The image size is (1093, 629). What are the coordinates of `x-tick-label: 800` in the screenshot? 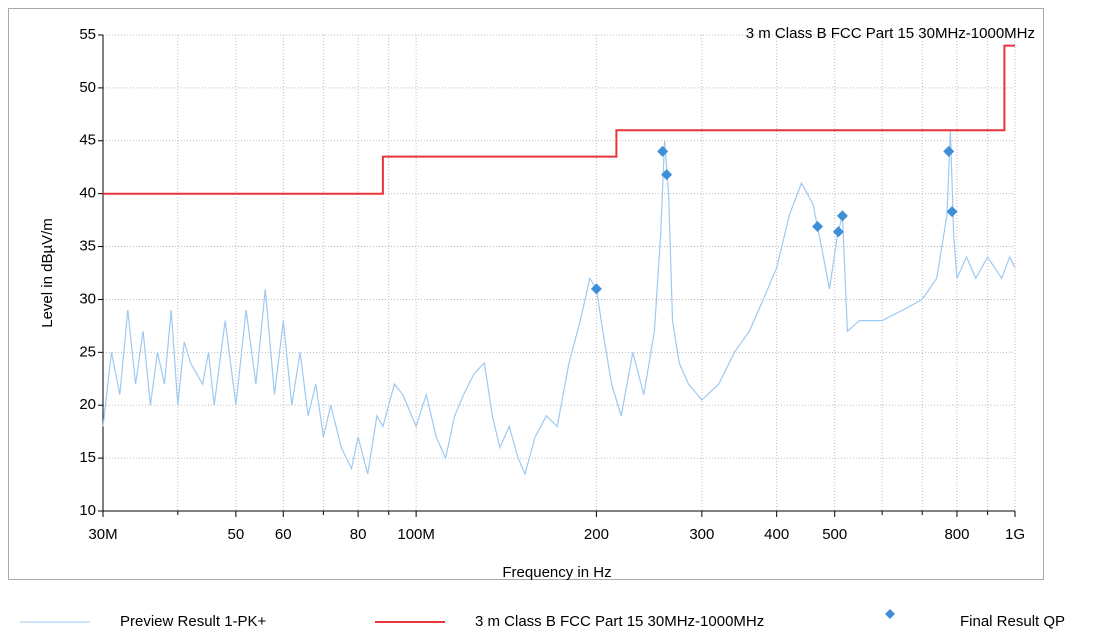 It's located at (956, 534).